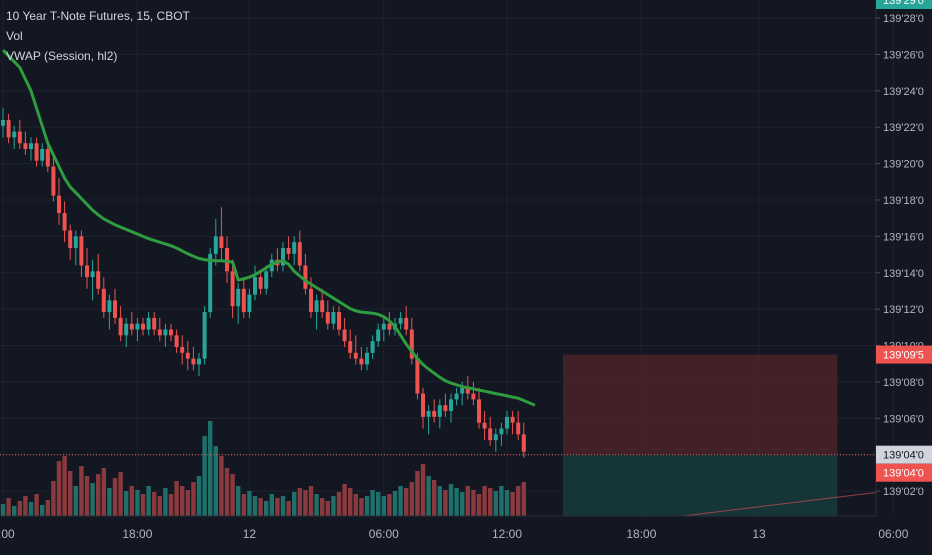  What do you see at coordinates (62, 56) in the screenshot?
I see `legend-vwap: VWAP (Session, hl2)` at bounding box center [62, 56].